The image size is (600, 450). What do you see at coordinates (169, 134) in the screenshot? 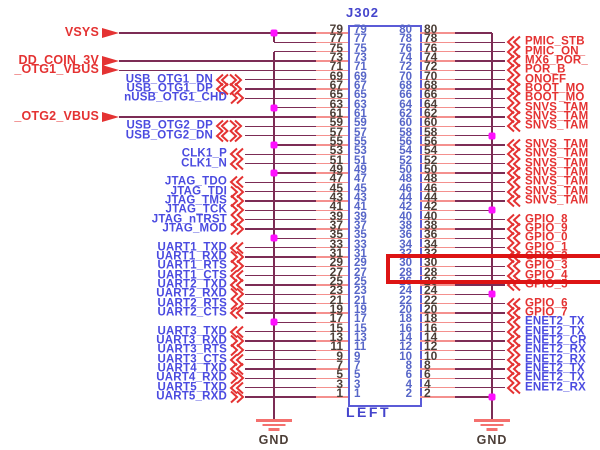
I see `net-label-left: USB_OTG2_DN` at bounding box center [169, 134].